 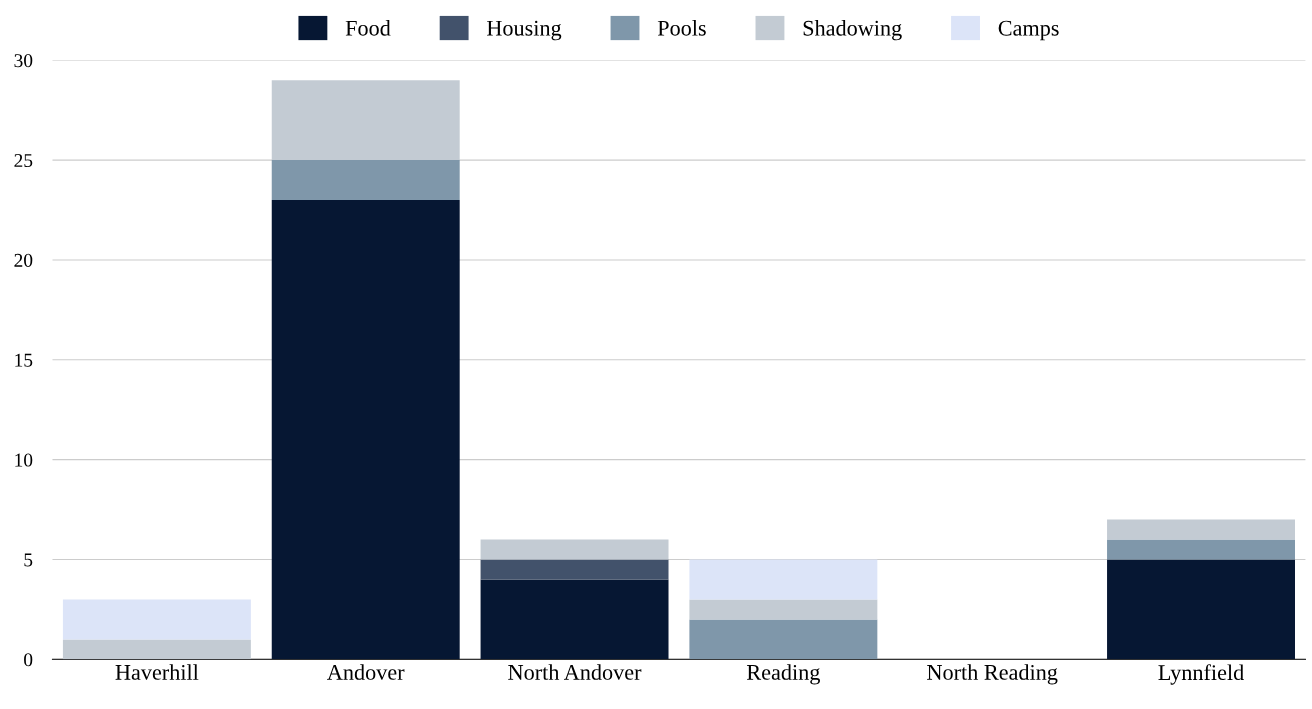 What do you see at coordinates (24, 360) in the screenshot?
I see `y-tick-label: 15` at bounding box center [24, 360].